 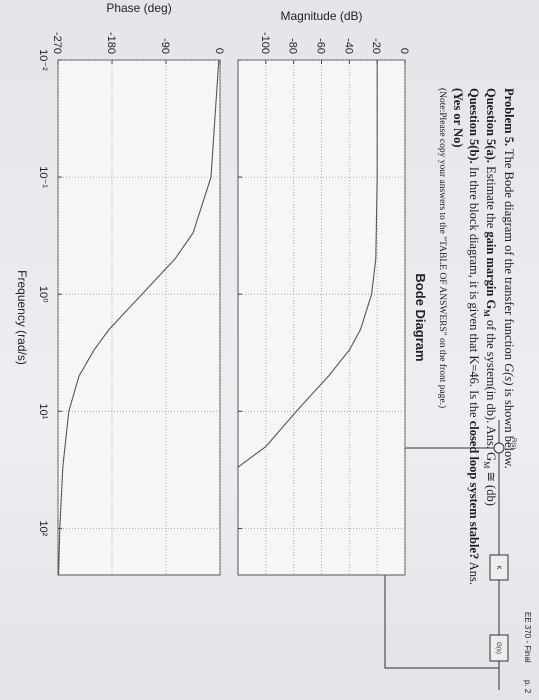 What do you see at coordinates (474, 572) in the screenshot?
I see `text: Ans.` at bounding box center [474, 572].